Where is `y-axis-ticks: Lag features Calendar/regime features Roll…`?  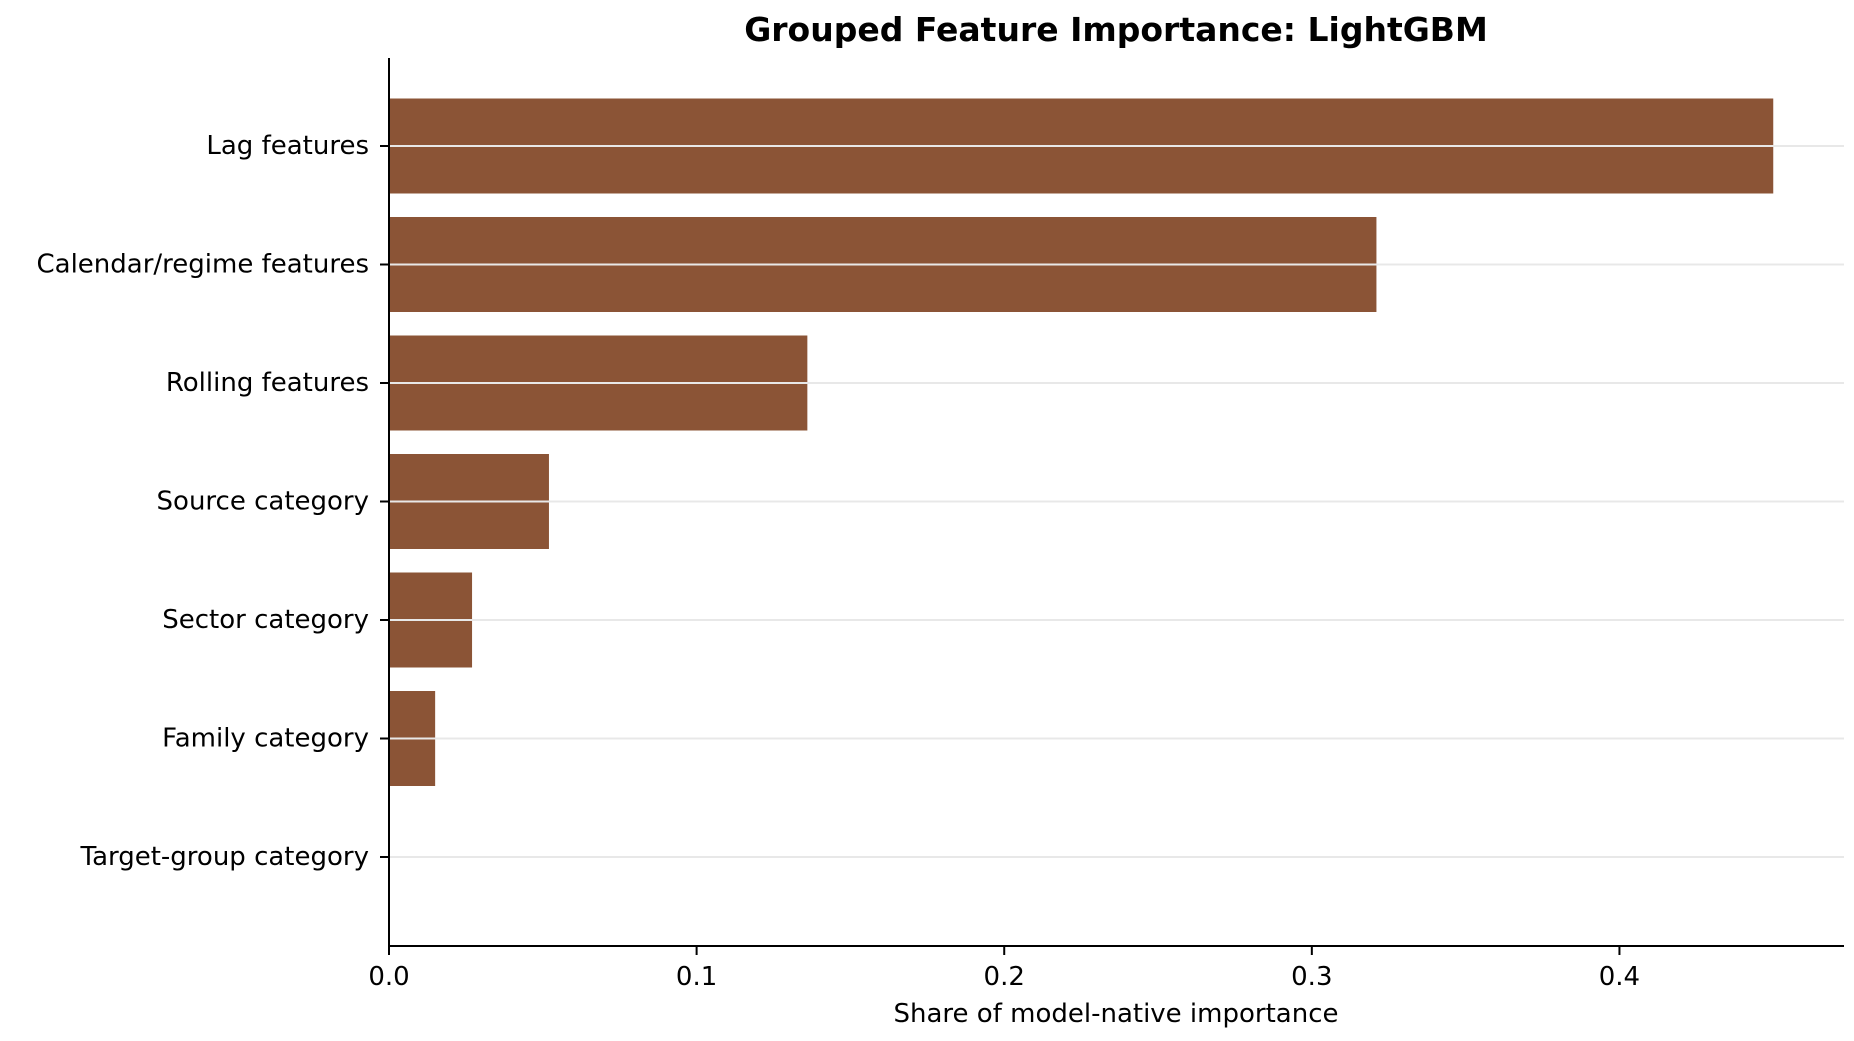 y-axis-ticks: Lag features Calendar/regime features Roll… is located at coordinates (212, 501).